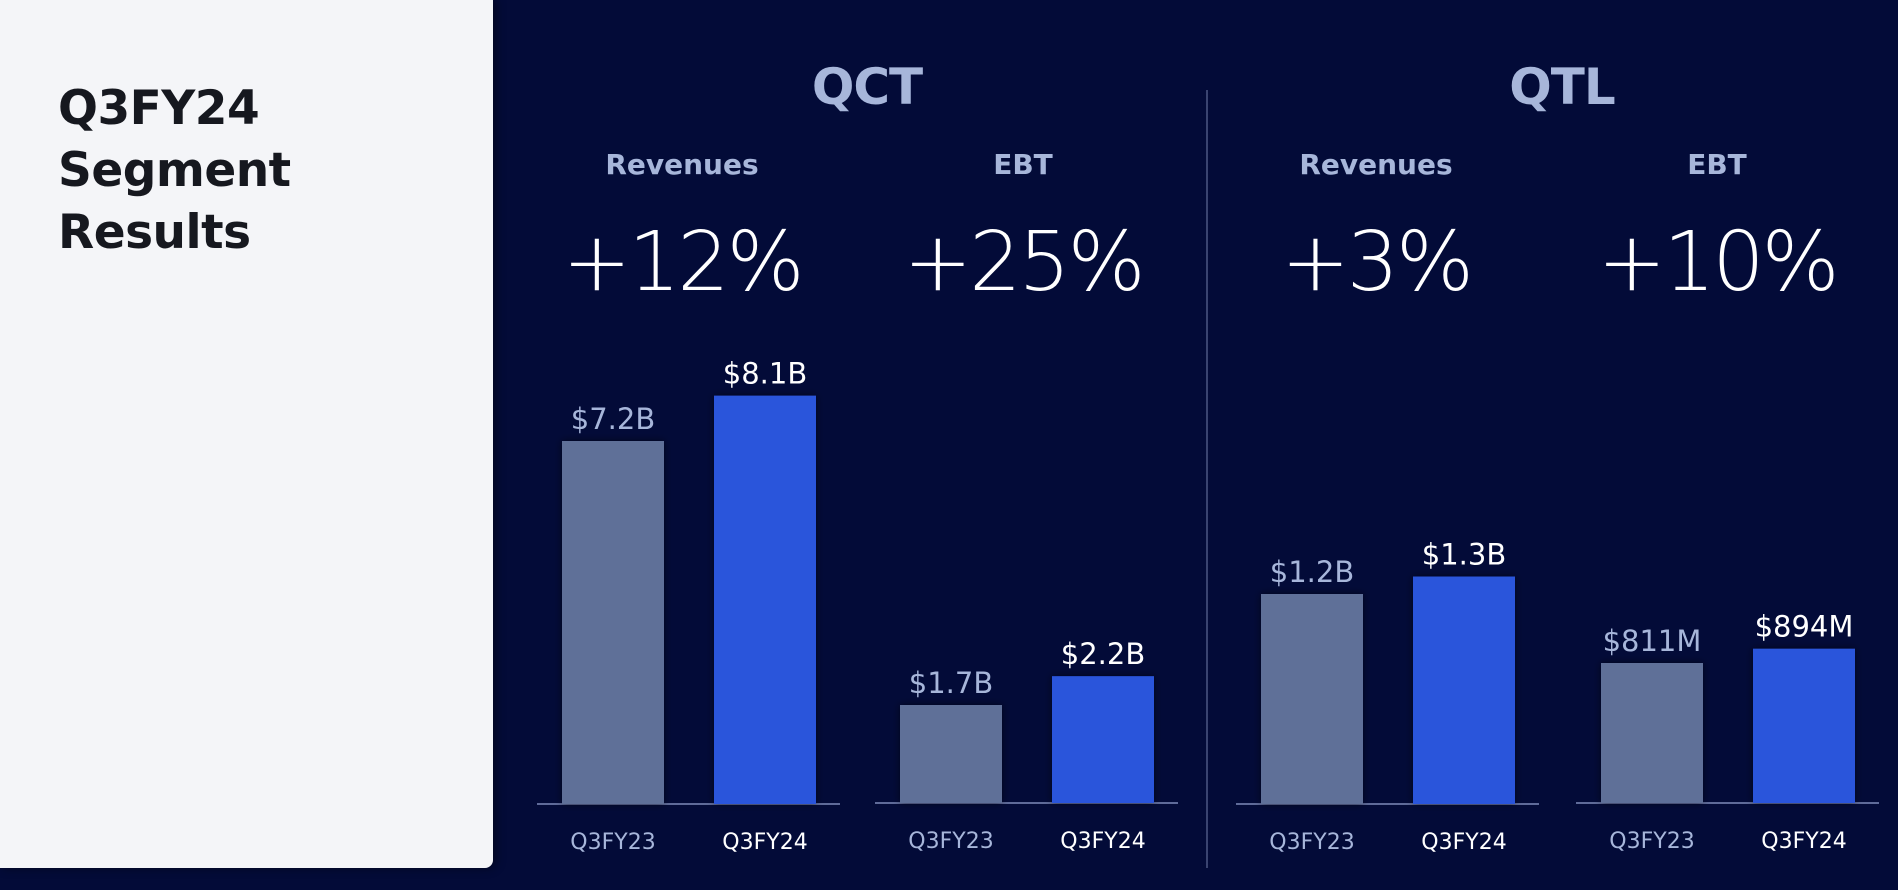 This screenshot has width=1898, height=890. I want to click on segment-divider, so click(1207, 479).